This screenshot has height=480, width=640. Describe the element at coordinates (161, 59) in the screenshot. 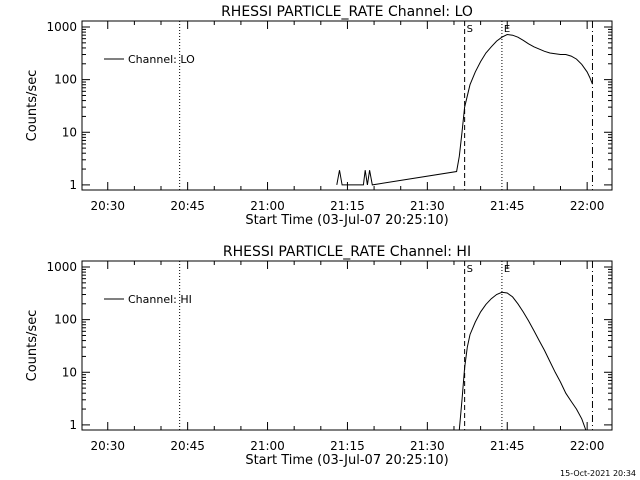

I see `legend-label: Channel: LO` at that location.